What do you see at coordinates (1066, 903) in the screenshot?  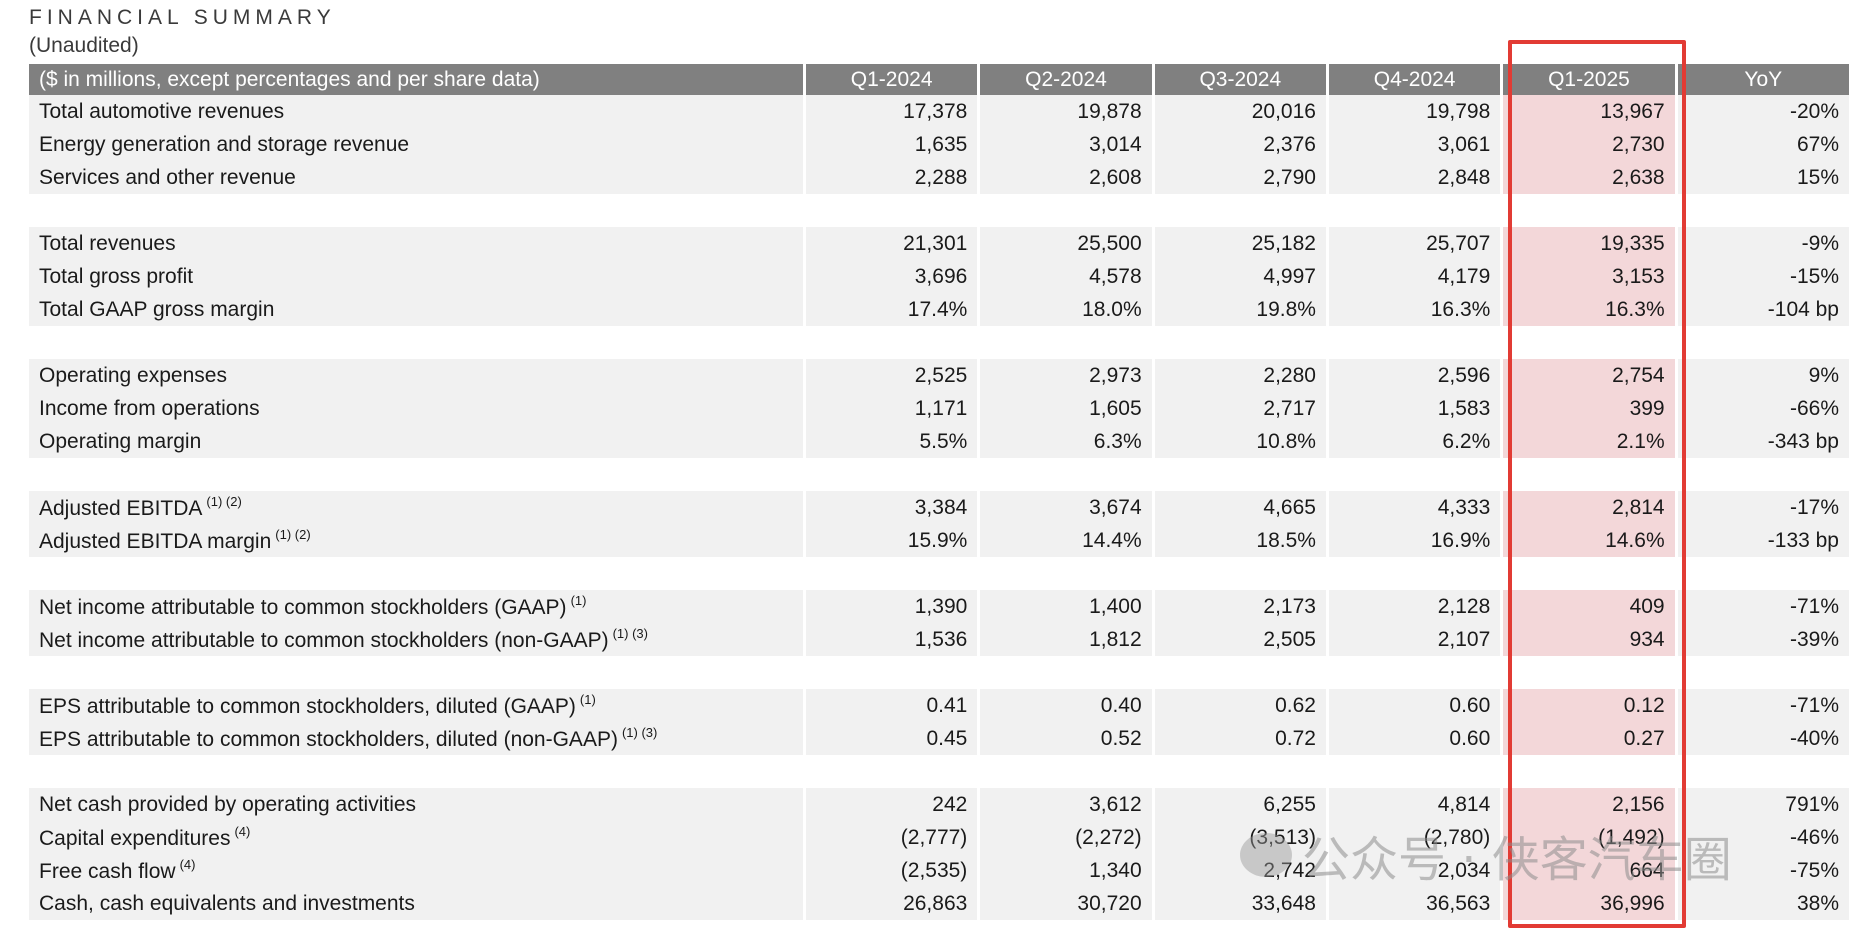 I see `value-cell: 30,720` at bounding box center [1066, 903].